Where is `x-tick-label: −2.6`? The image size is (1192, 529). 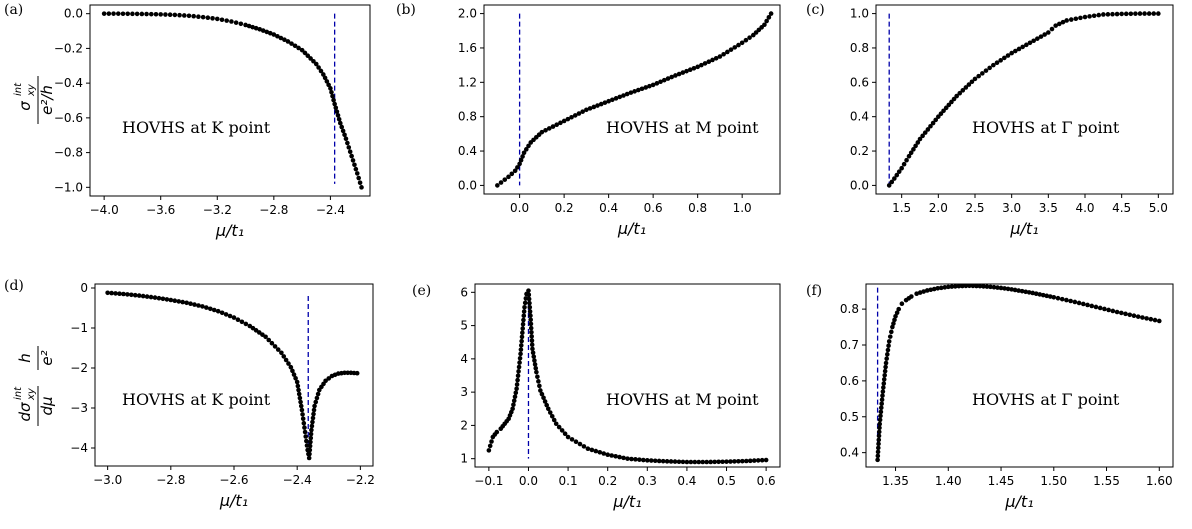 x-tick-label: −2.6 is located at coordinates (233, 480).